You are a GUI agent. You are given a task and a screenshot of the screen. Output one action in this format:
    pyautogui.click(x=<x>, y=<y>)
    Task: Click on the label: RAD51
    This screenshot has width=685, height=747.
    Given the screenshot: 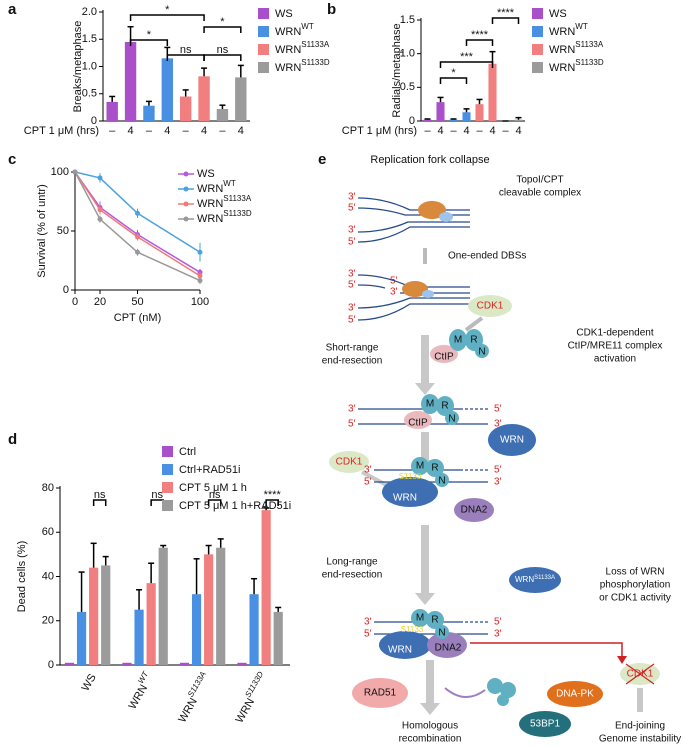 What is the action you would take?
    pyautogui.click(x=380, y=693)
    